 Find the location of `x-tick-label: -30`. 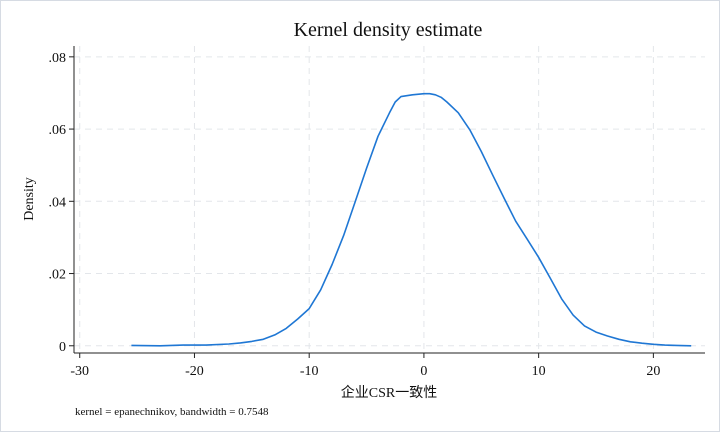

x-tick-label: -30 is located at coordinates (79, 371).